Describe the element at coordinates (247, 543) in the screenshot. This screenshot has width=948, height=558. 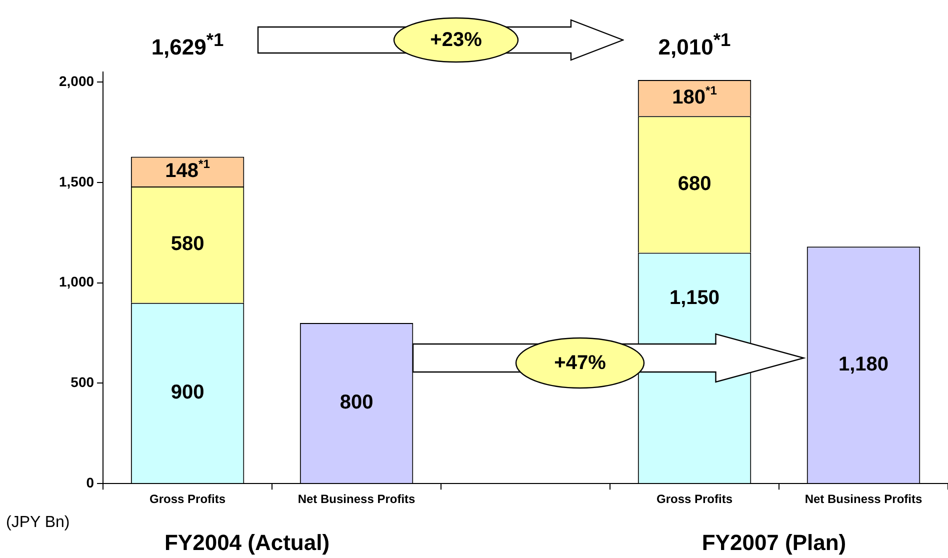
I see `text: FY2004 (Actual)` at that location.